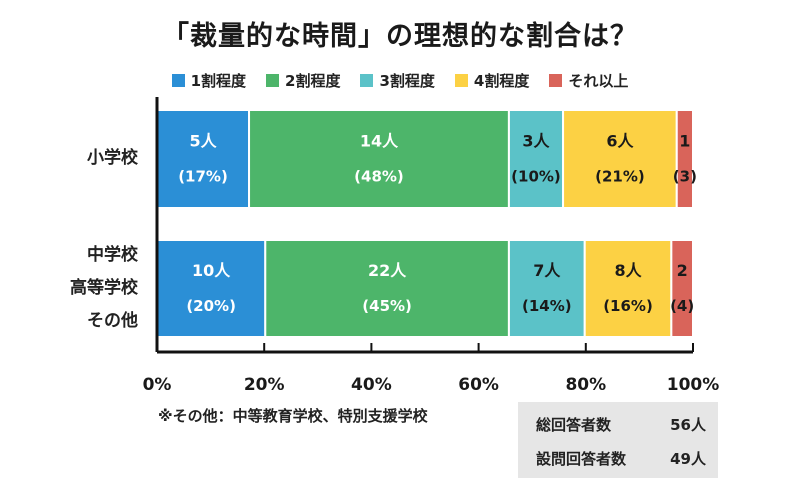 The image size is (800, 490). Describe the element at coordinates (313, 81) in the screenshot. I see `legend-label-2: 2割程度` at that location.